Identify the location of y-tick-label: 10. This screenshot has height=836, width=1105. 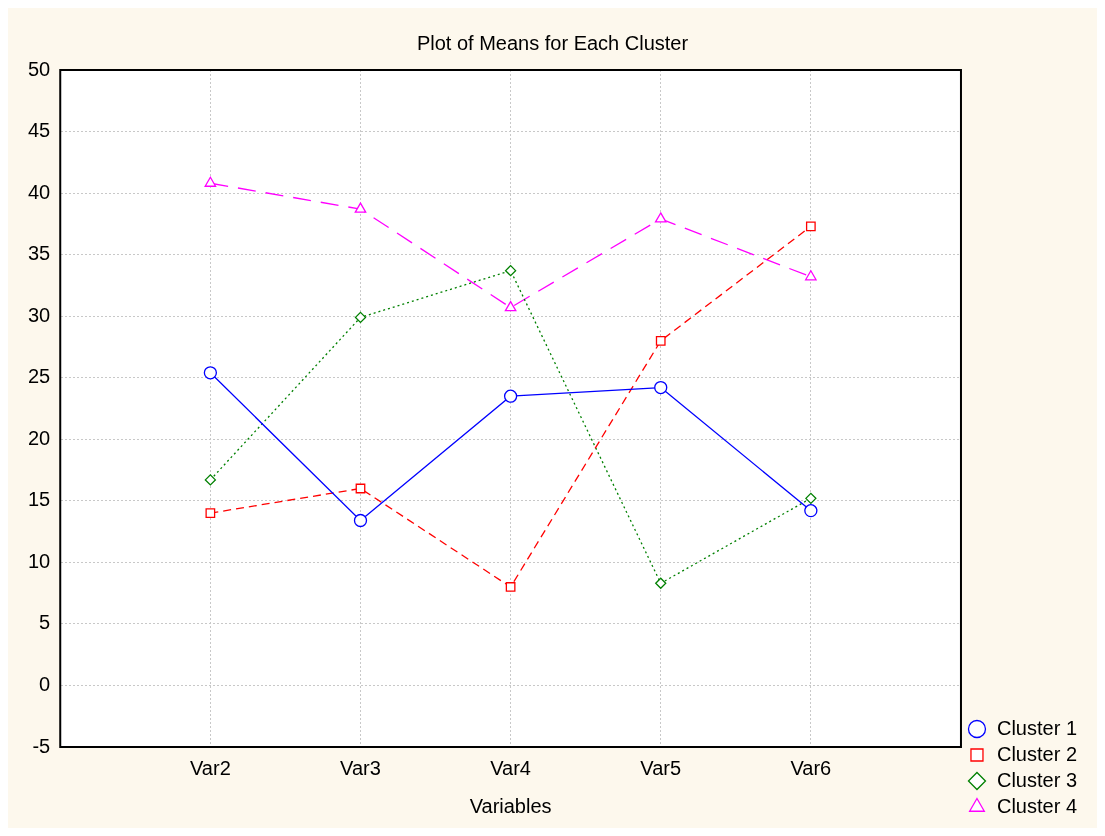
(39, 560).